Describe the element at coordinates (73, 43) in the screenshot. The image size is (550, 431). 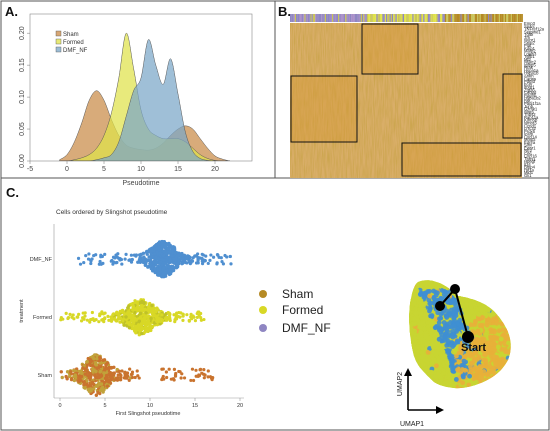
I see `legend-label-formed: Formed` at that location.